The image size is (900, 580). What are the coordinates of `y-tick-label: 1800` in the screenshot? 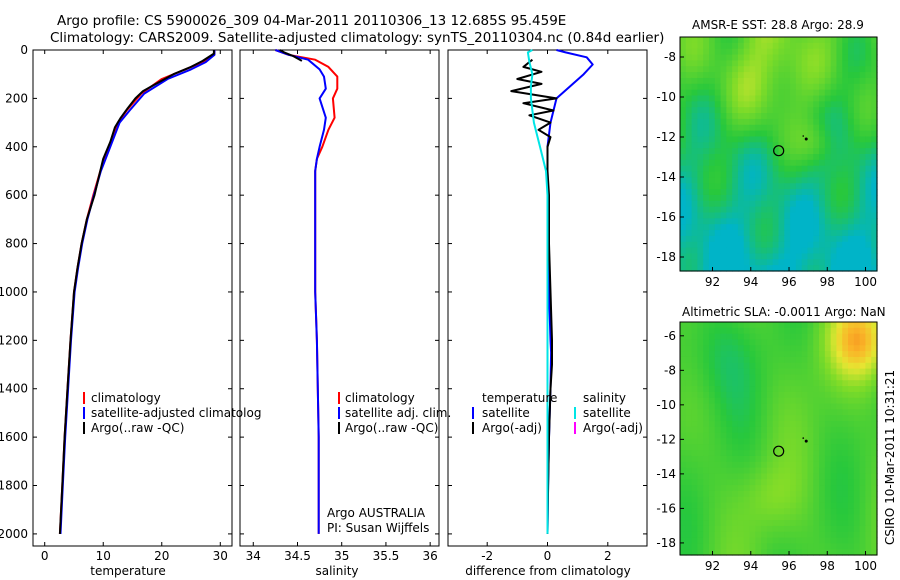 It's located at (14, 486).